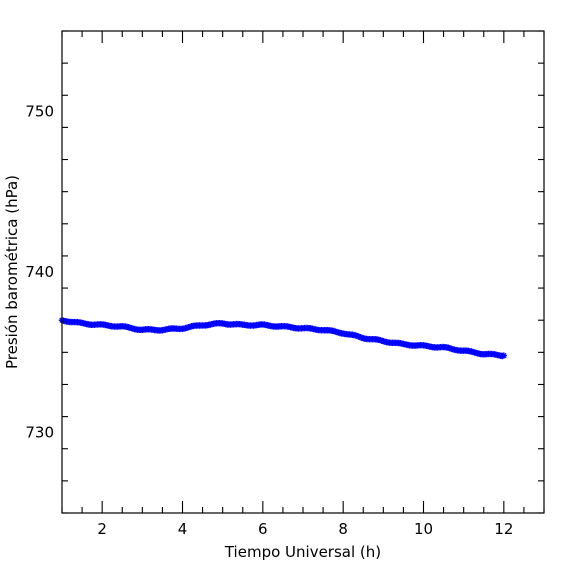 The height and width of the screenshot is (579, 574). I want to click on y-tick-label: 730, so click(39, 433).